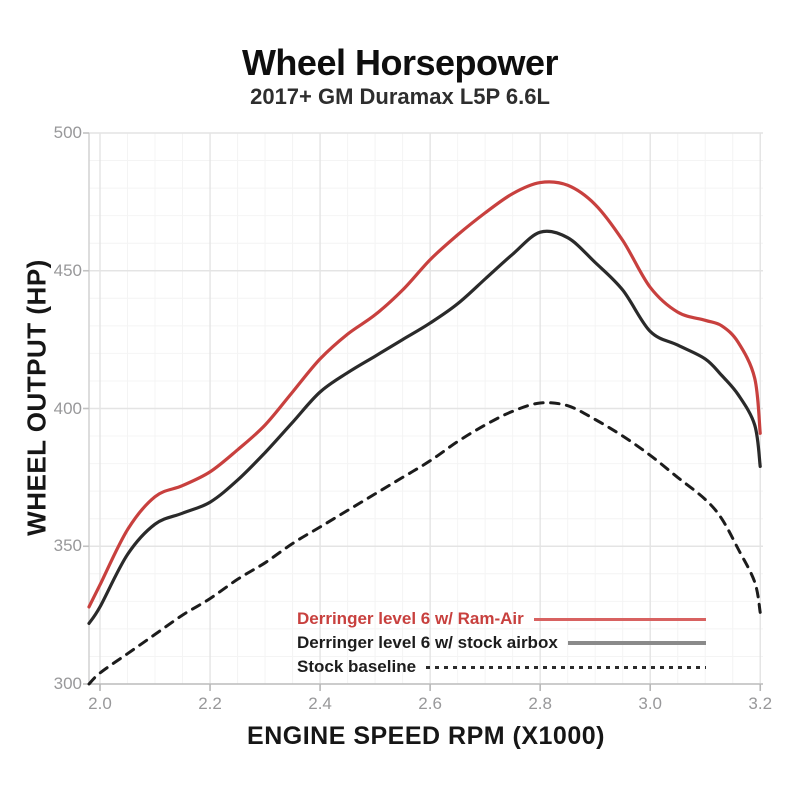 Image resolution: width=800 pixels, height=797 pixels. Describe the element at coordinates (67, 546) in the screenshot. I see `y-tick-label: 350` at that location.